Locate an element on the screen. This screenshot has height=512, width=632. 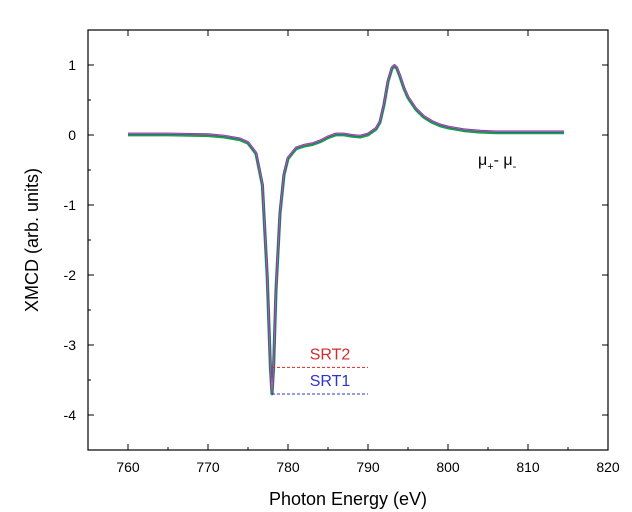
srt1-label: SRT1 is located at coordinates (330, 381).